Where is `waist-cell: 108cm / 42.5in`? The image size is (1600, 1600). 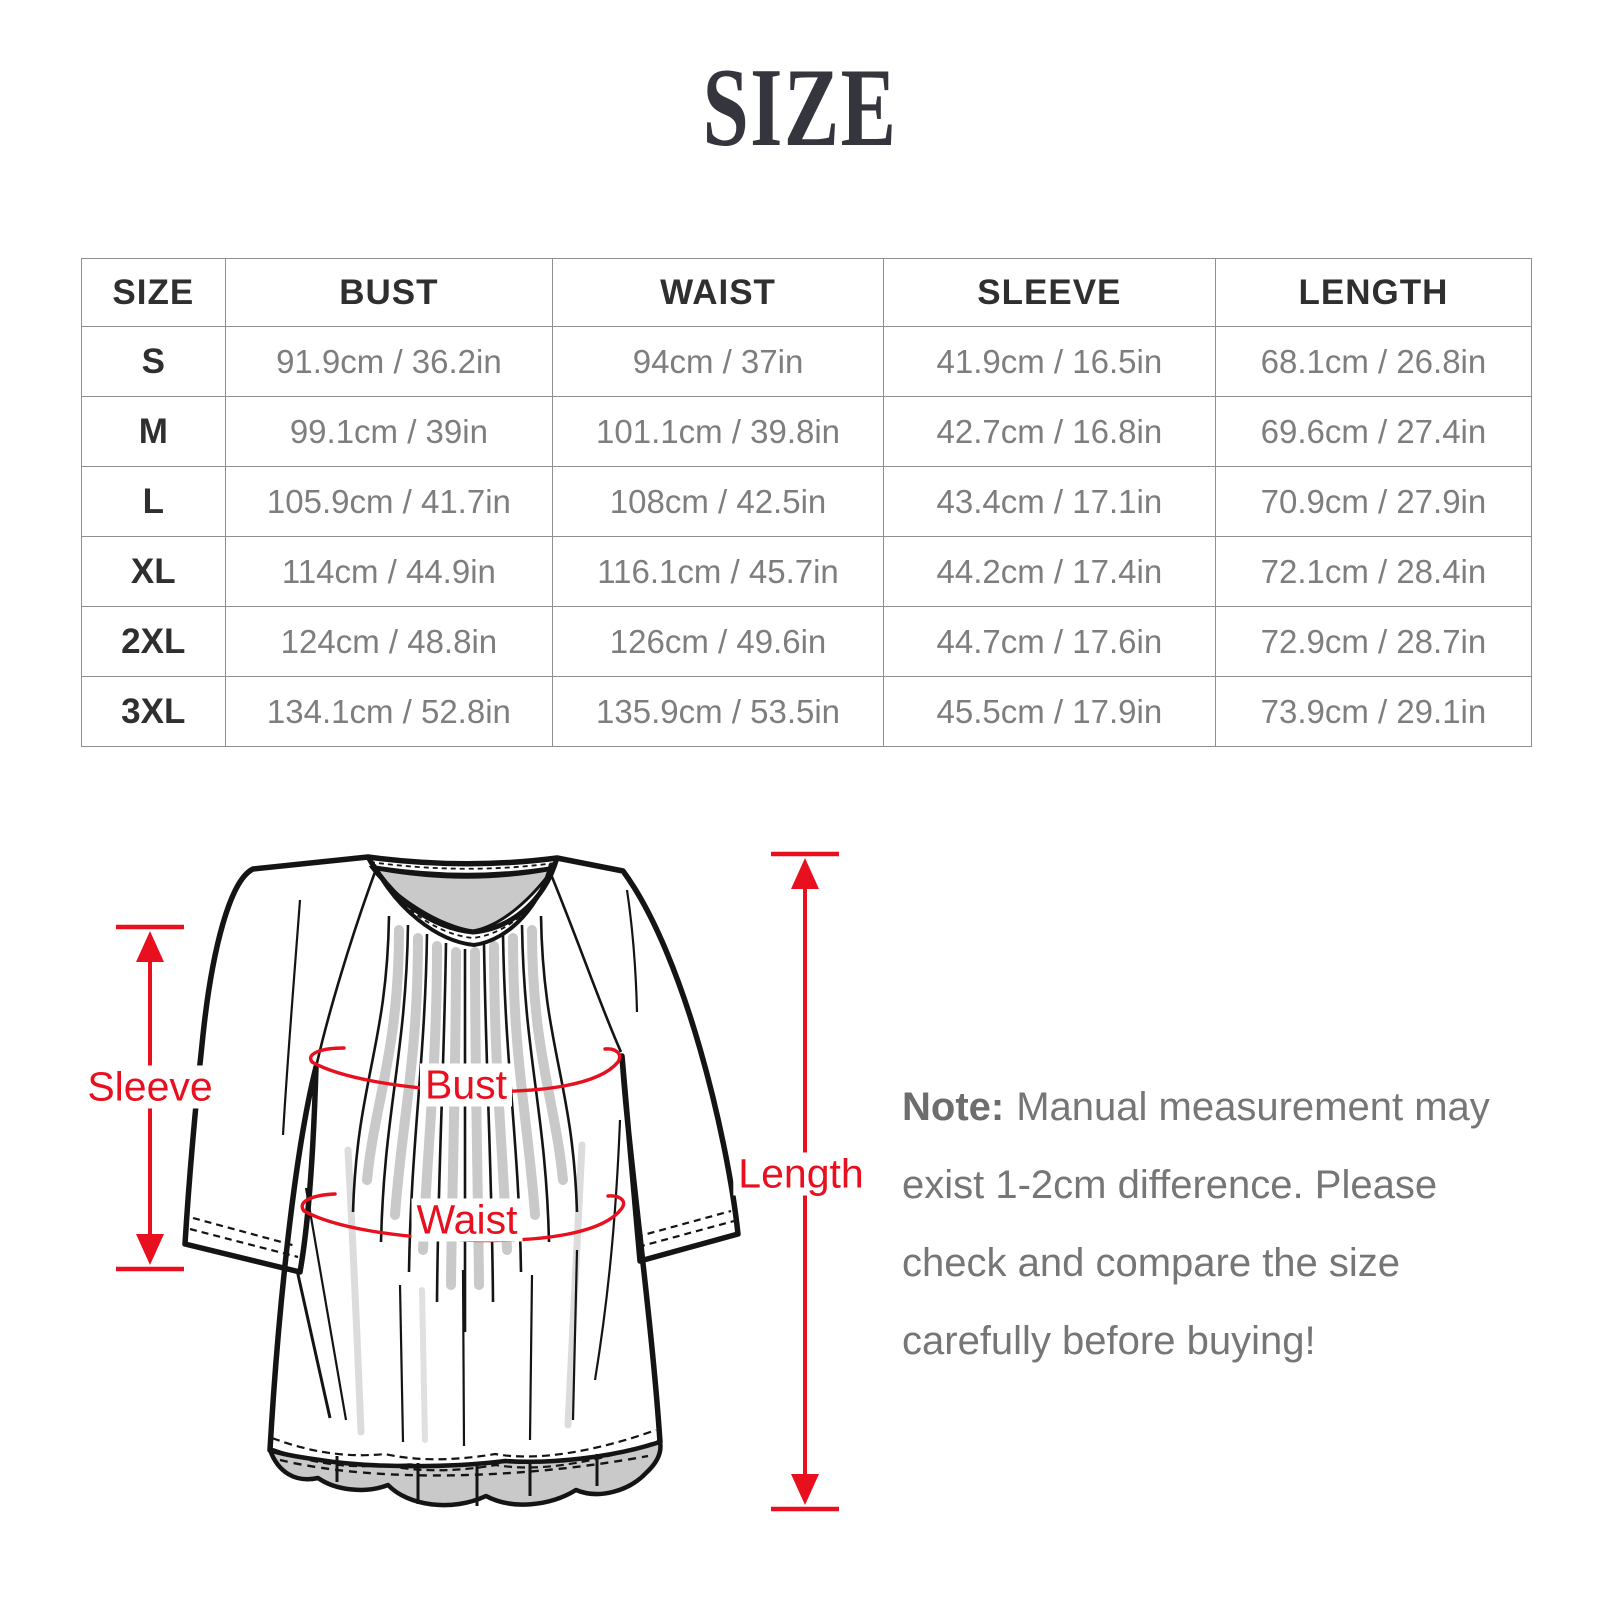 waist-cell: 108cm / 42.5in is located at coordinates (718, 501).